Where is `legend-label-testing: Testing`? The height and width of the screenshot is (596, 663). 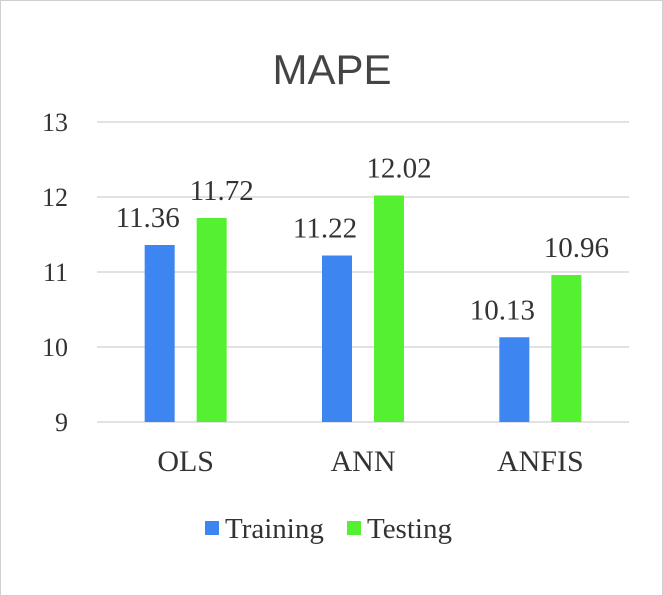
legend-label-testing: Testing is located at coordinates (409, 529).